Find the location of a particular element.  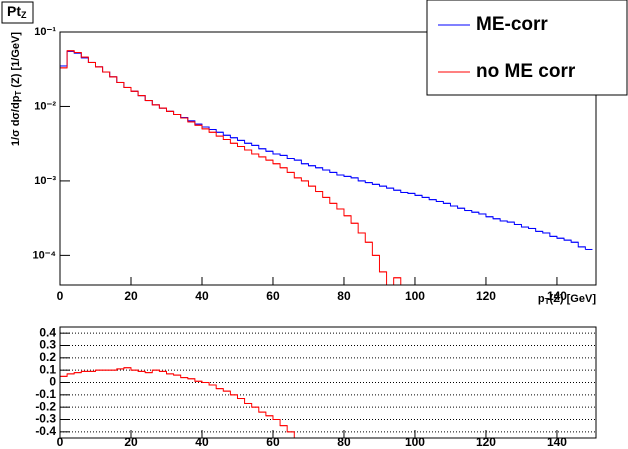

y-tick-label: -0.1 is located at coordinates (45, 394).